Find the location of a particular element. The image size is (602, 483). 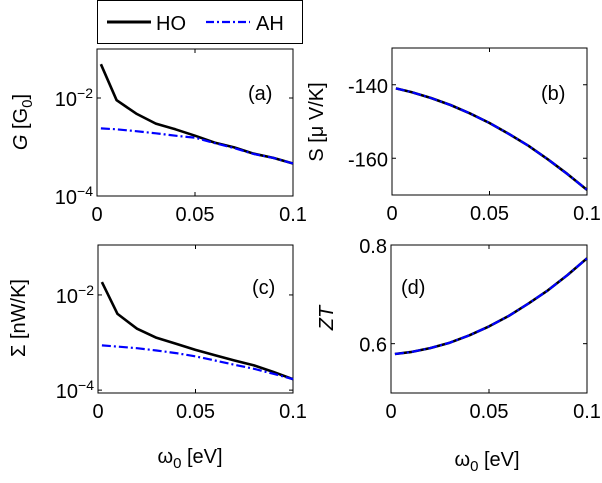

y-tick-label: -160 is located at coordinates (368, 160).